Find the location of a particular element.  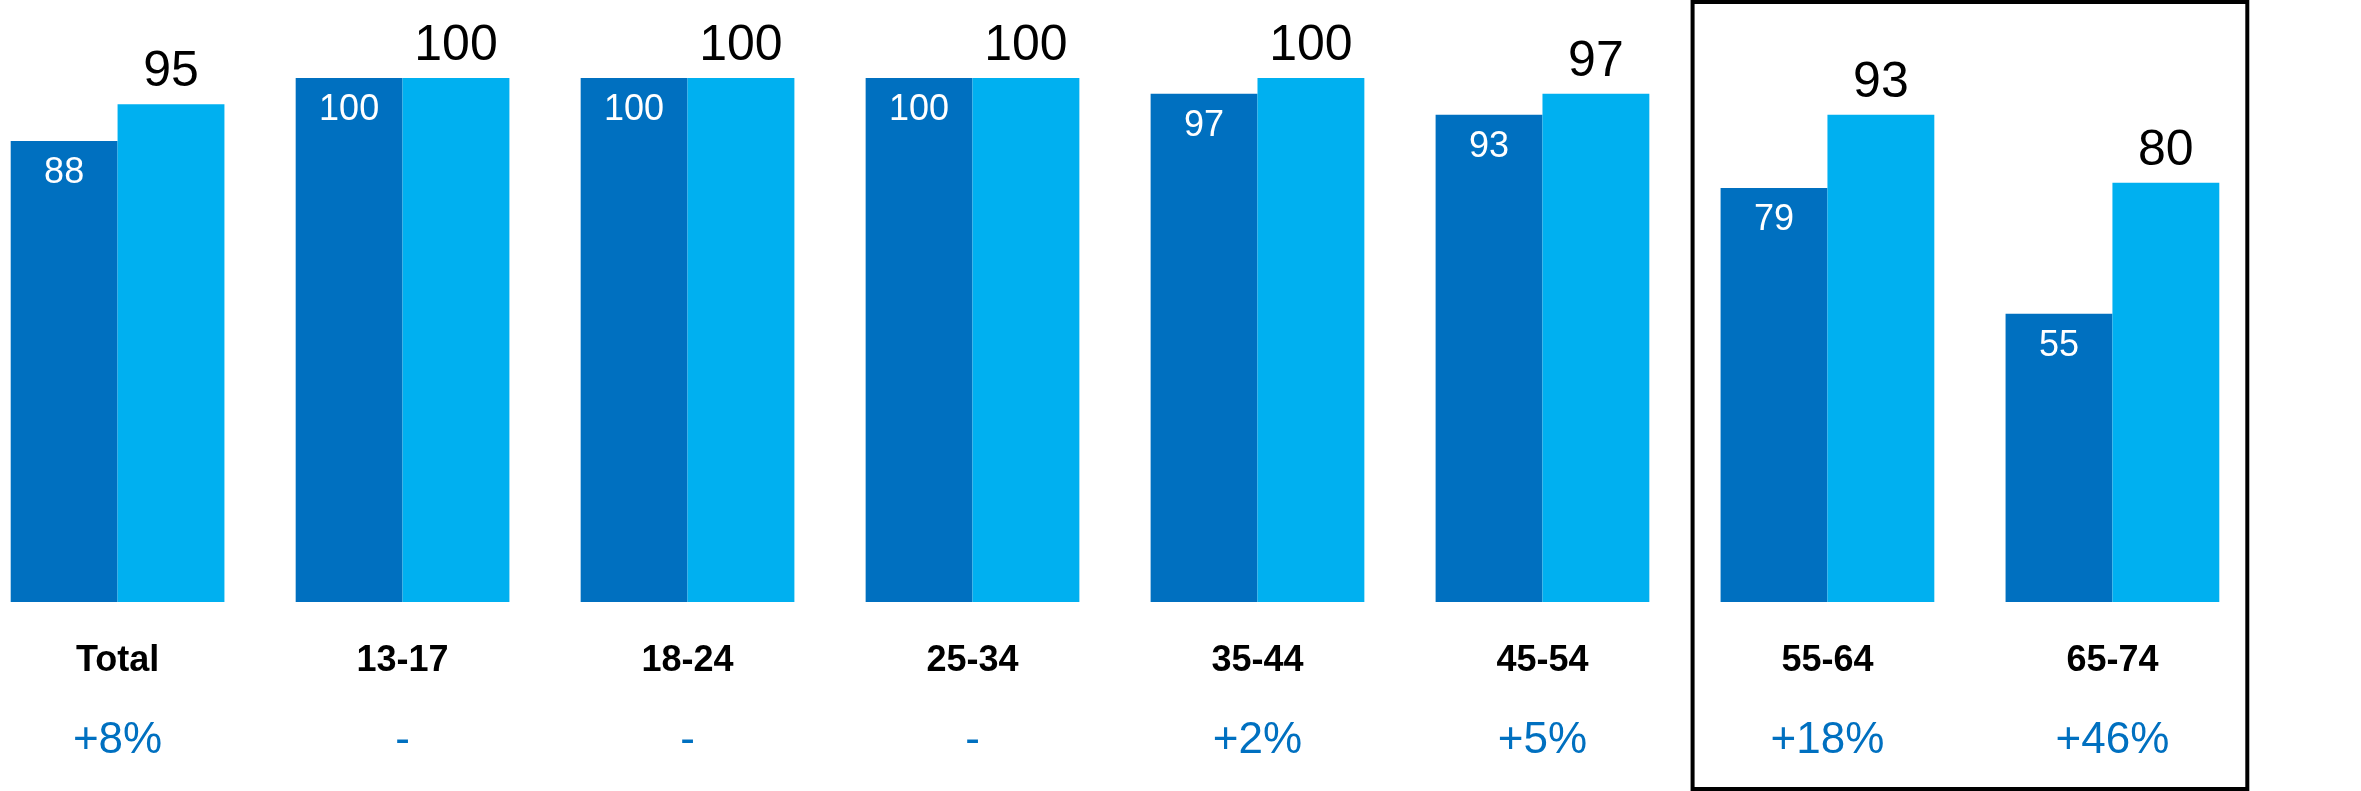

data-label: 95 is located at coordinates (171, 69).